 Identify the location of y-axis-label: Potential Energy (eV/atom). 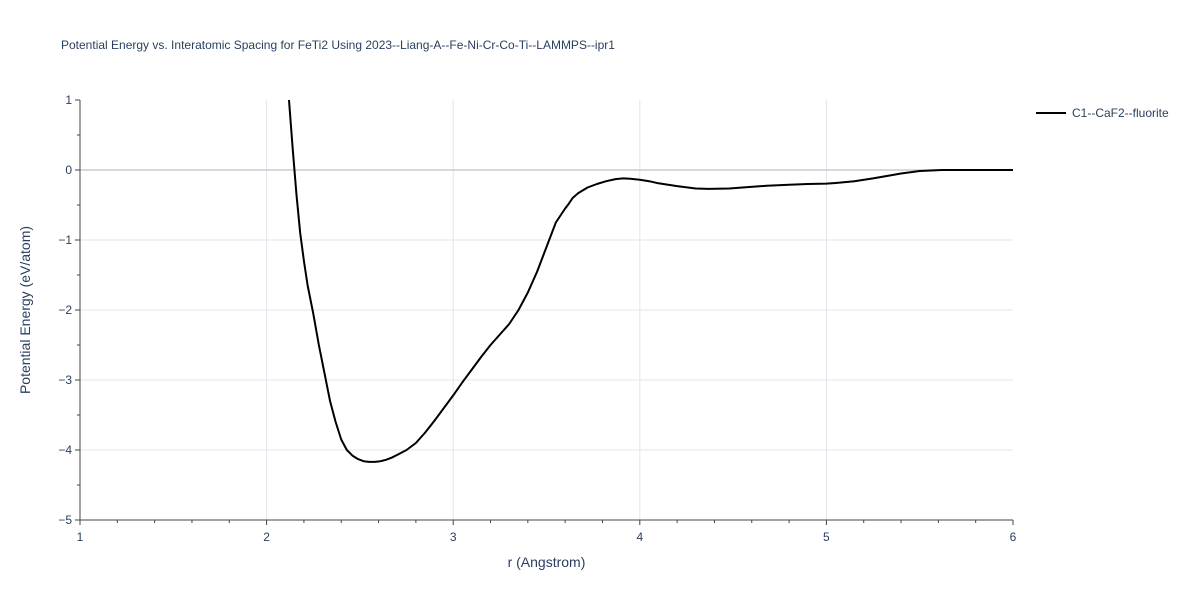
(25, 310).